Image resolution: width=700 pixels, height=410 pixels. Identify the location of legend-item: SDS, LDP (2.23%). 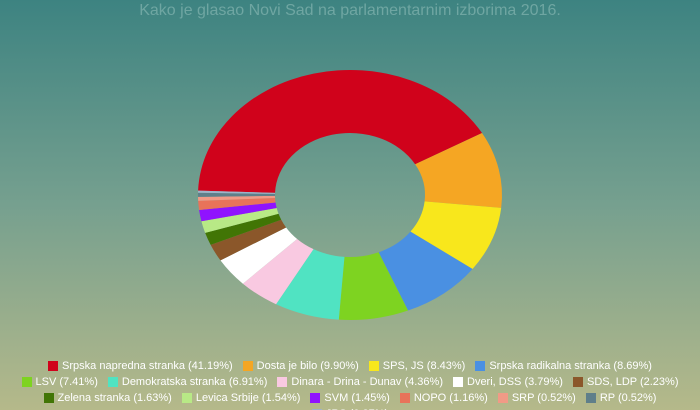
(625, 382).